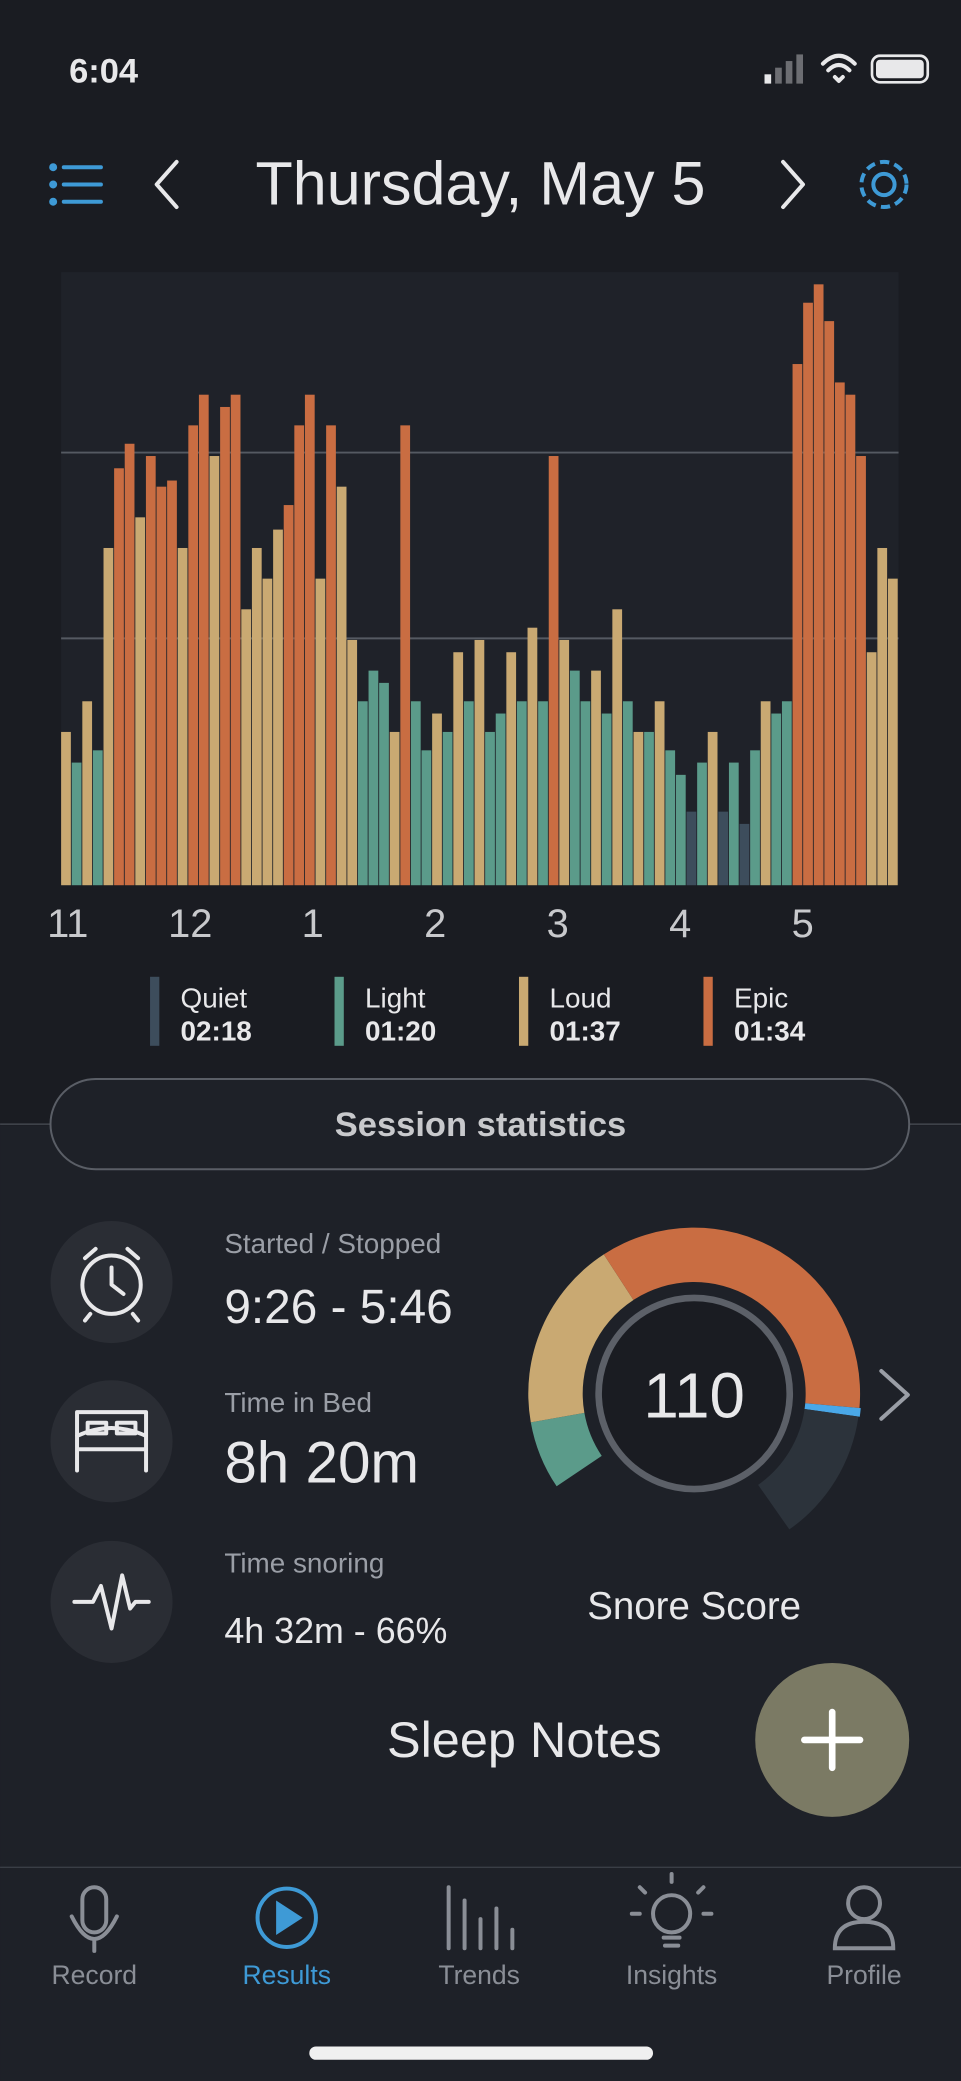 The image size is (961, 2081). I want to click on tab-label: Results, so click(286, 1975).